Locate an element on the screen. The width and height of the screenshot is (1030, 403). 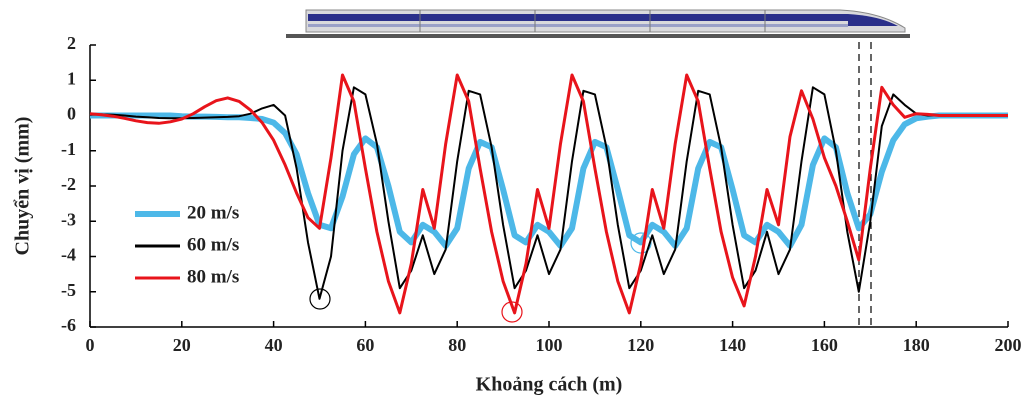
y-tick-label: -4 is located at coordinates (68, 255).